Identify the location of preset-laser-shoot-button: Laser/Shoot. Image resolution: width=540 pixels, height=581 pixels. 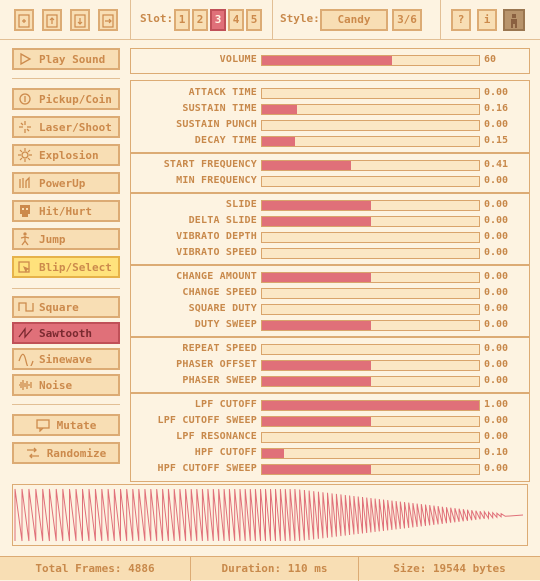
(66, 127).